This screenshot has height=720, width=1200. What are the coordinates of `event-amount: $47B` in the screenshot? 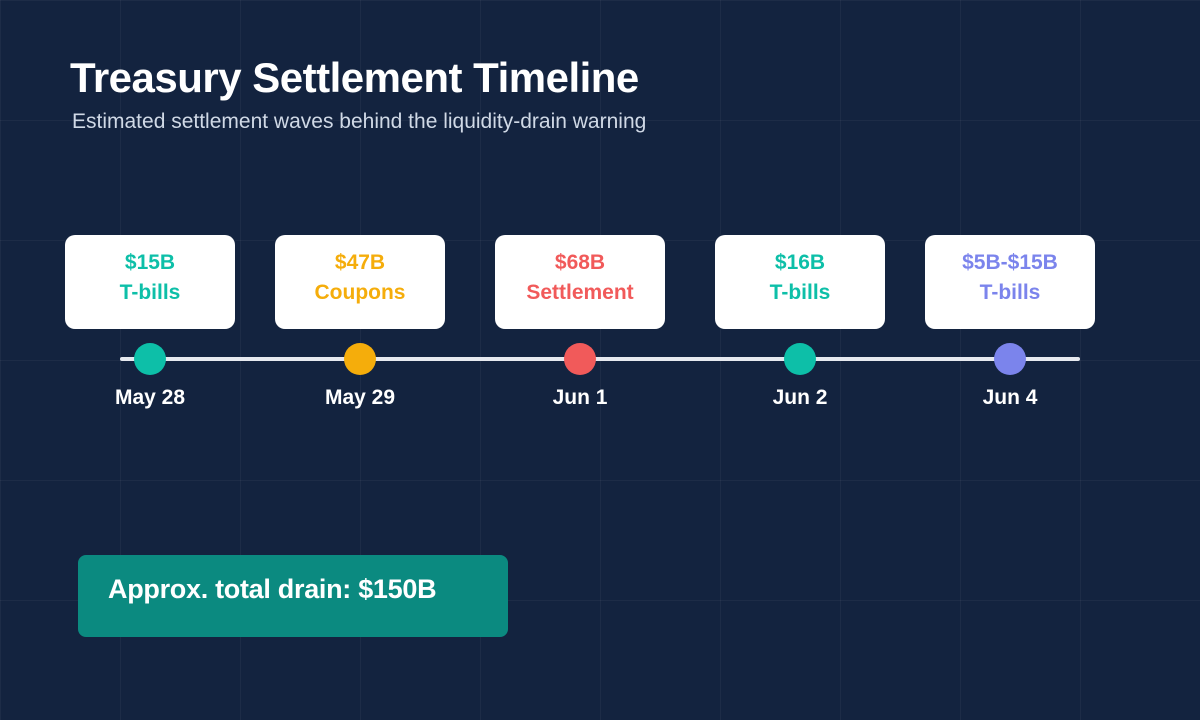 It's located at (360, 262).